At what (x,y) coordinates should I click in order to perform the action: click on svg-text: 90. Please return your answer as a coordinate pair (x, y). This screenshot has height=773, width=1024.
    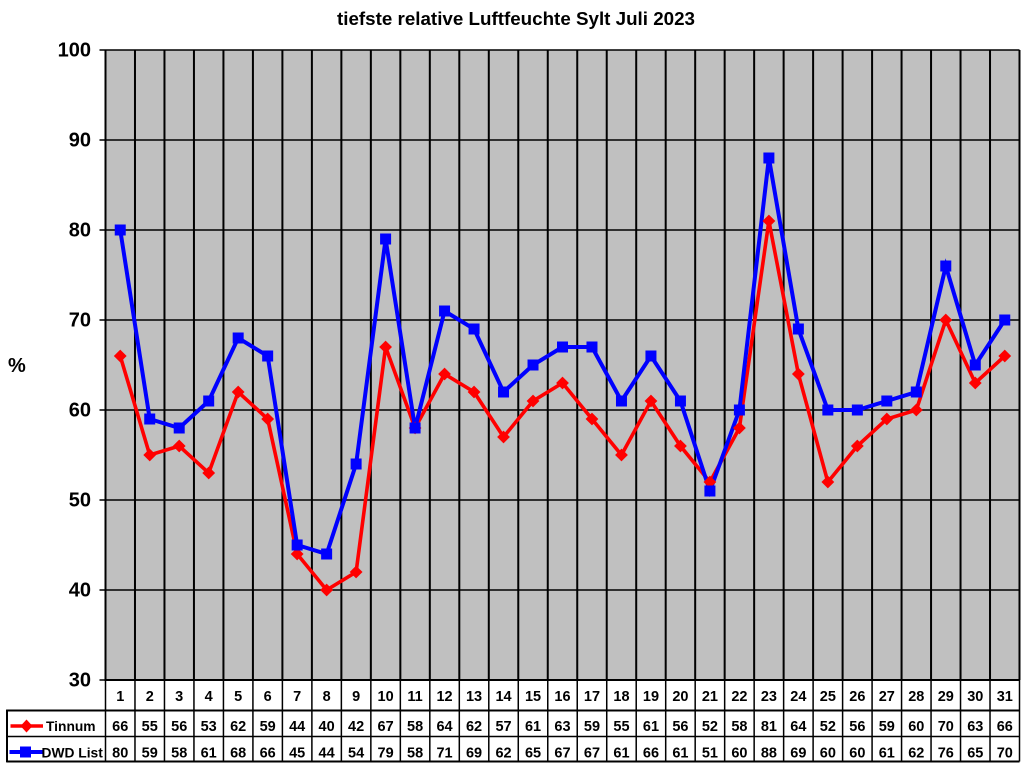
    Looking at the image, I should click on (80, 141).